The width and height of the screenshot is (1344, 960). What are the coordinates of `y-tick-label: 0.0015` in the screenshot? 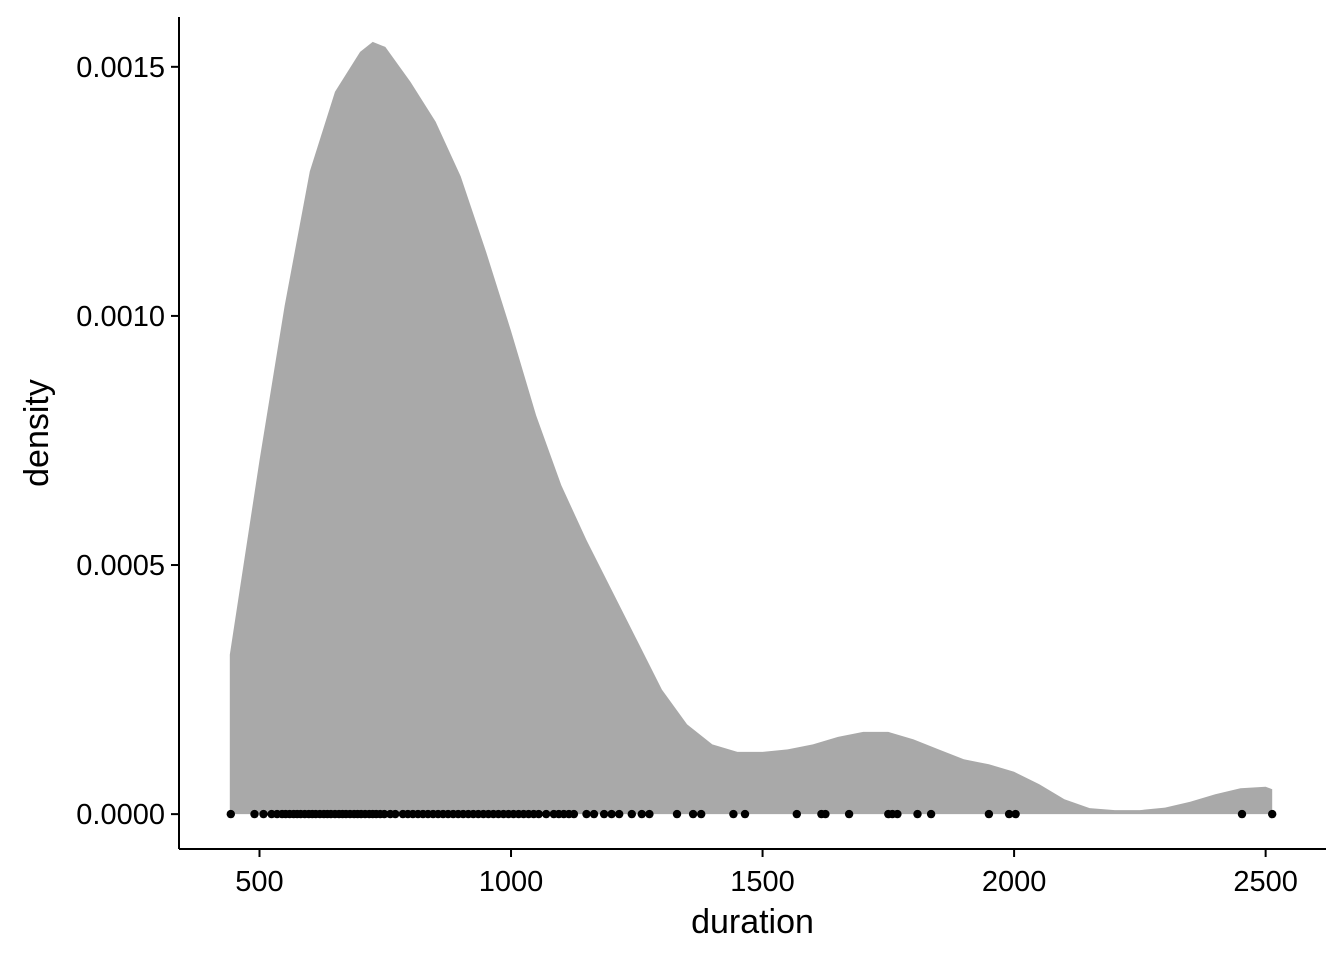 It's located at (120, 68).